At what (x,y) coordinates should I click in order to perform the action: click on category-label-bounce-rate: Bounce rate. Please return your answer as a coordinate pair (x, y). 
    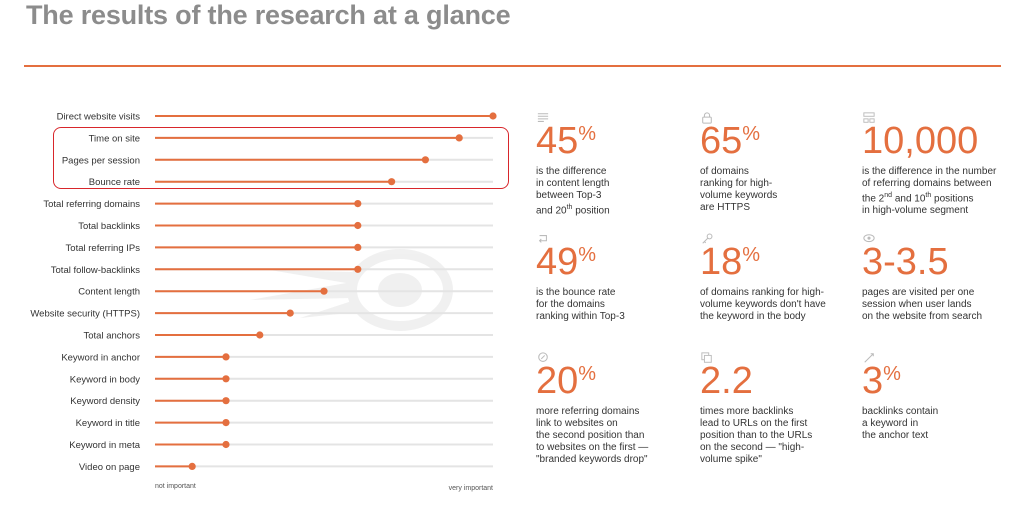
    Looking at the image, I should click on (114, 182).